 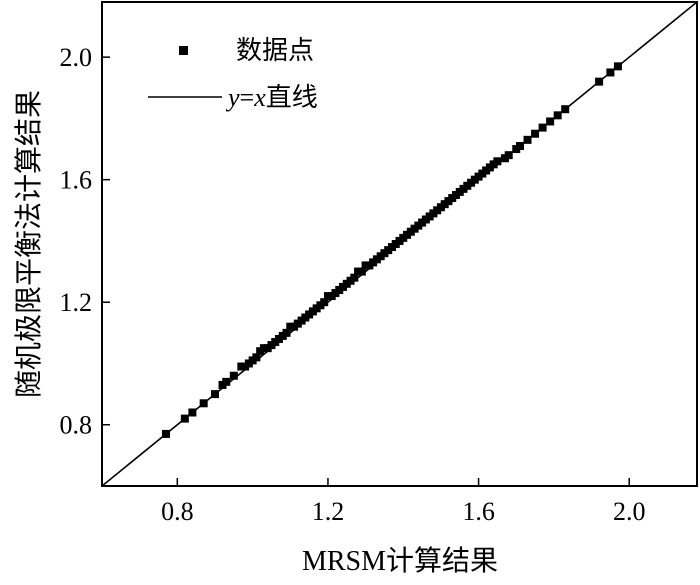 I want to click on x-tick-label: 2.0, so click(x=629, y=511).